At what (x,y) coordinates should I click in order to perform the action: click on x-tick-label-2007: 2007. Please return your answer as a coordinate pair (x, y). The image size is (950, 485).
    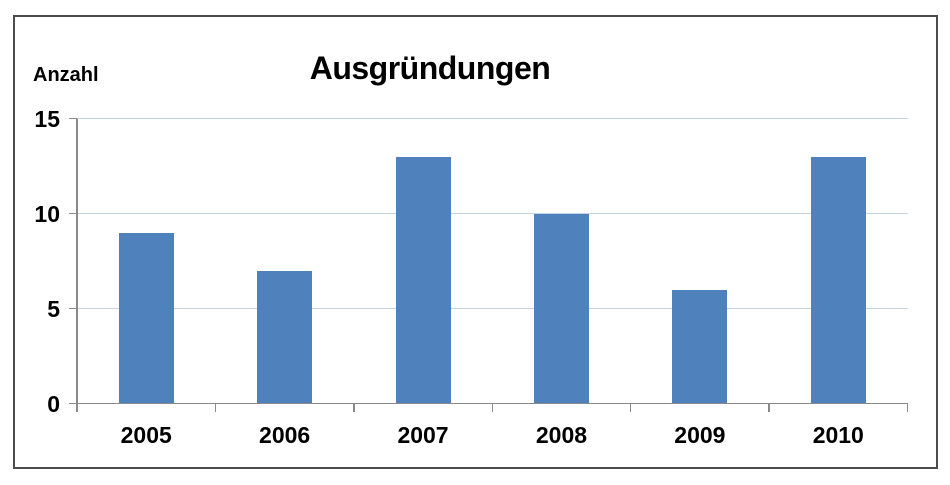
    Looking at the image, I should click on (423, 435).